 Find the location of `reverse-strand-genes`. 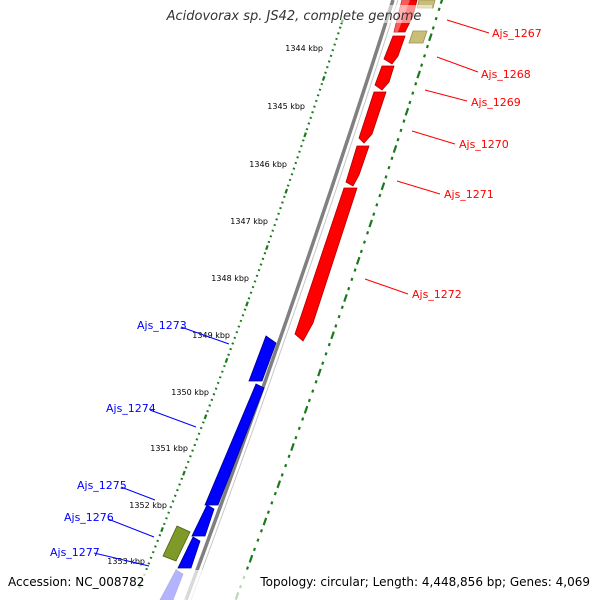

reverse-strand-genes is located at coordinates (218, 467).